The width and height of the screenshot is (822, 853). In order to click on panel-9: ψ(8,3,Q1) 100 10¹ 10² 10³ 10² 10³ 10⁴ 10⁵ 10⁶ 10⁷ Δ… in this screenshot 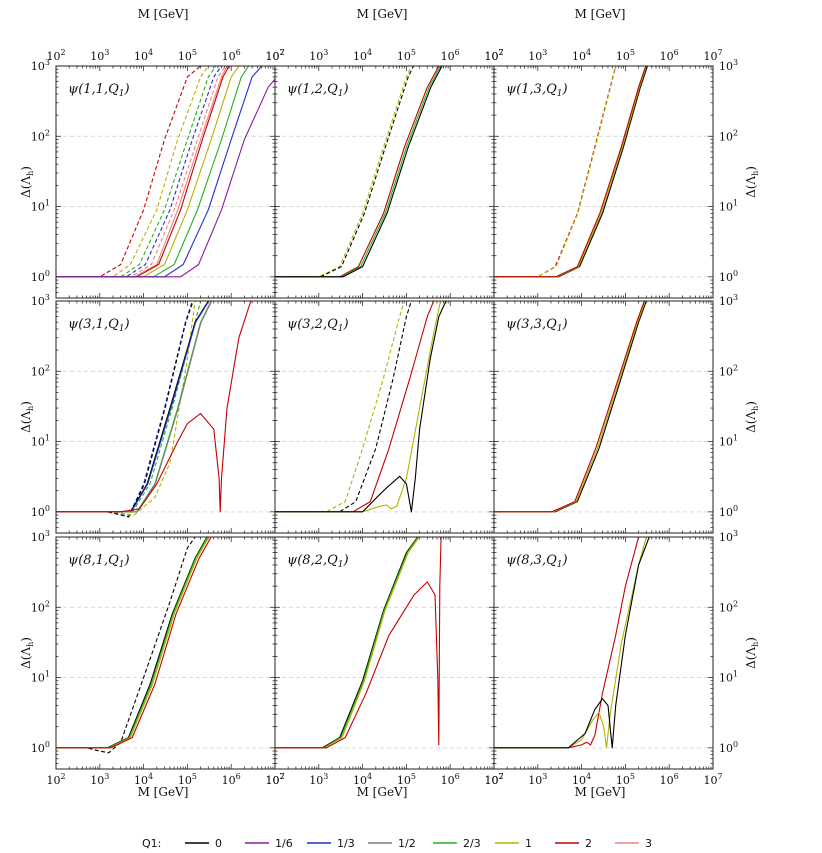, I will do `click(622, 658)`.